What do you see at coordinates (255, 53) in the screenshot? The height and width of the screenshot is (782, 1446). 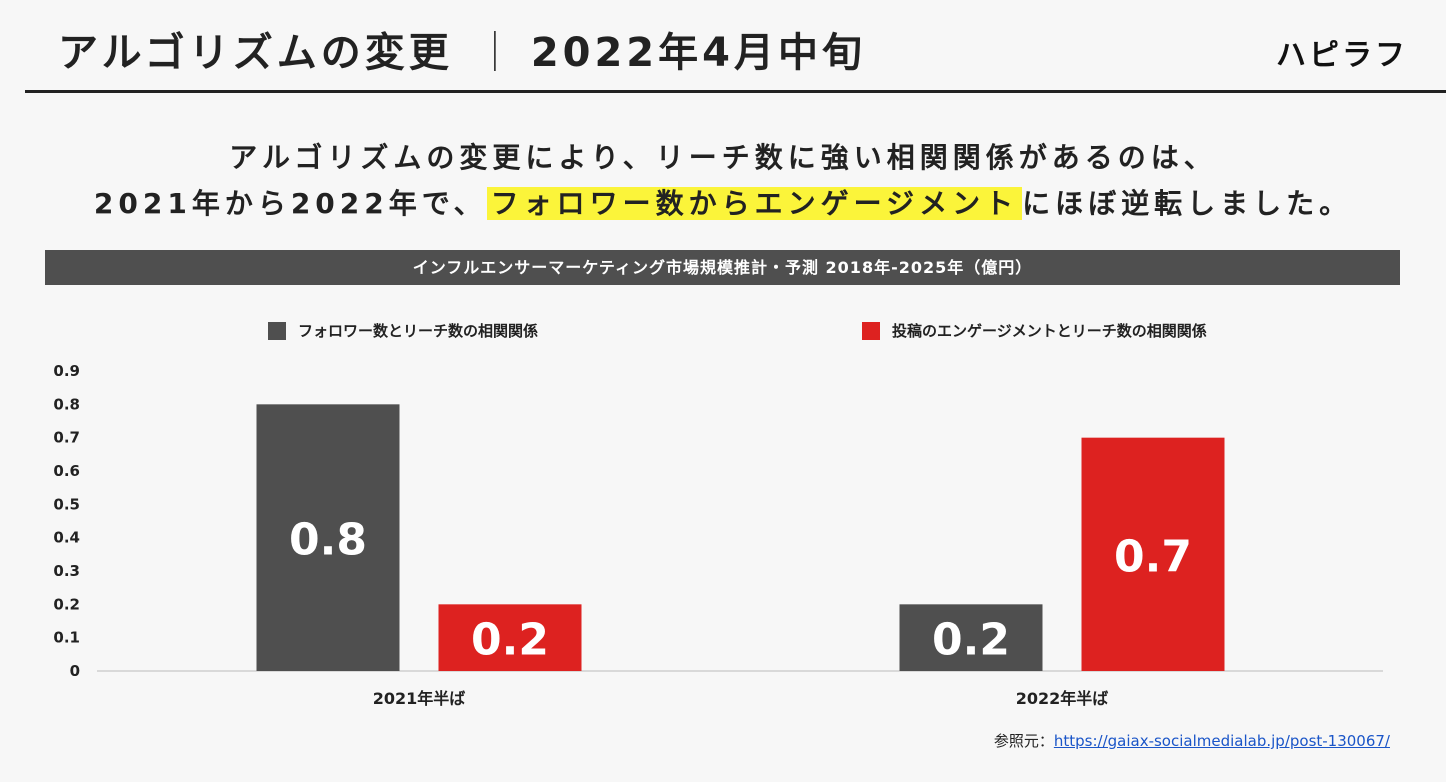 I see `title-text: アルゴリズムの変更` at bounding box center [255, 53].